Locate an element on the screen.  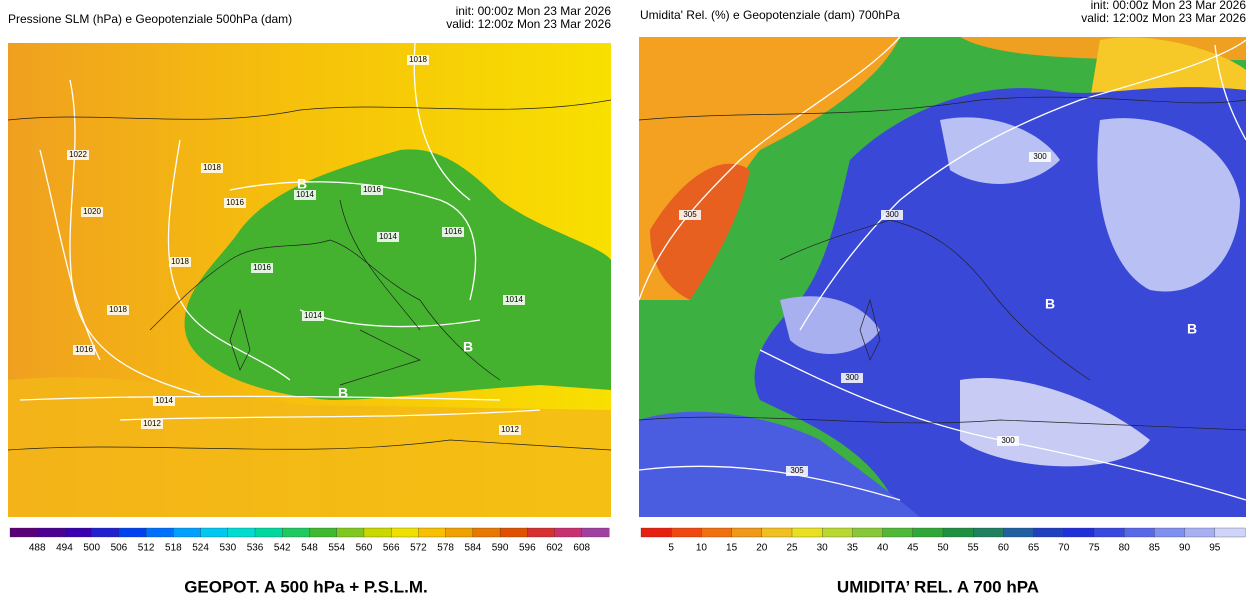
colorbar-label: 542 is located at coordinates (282, 548).